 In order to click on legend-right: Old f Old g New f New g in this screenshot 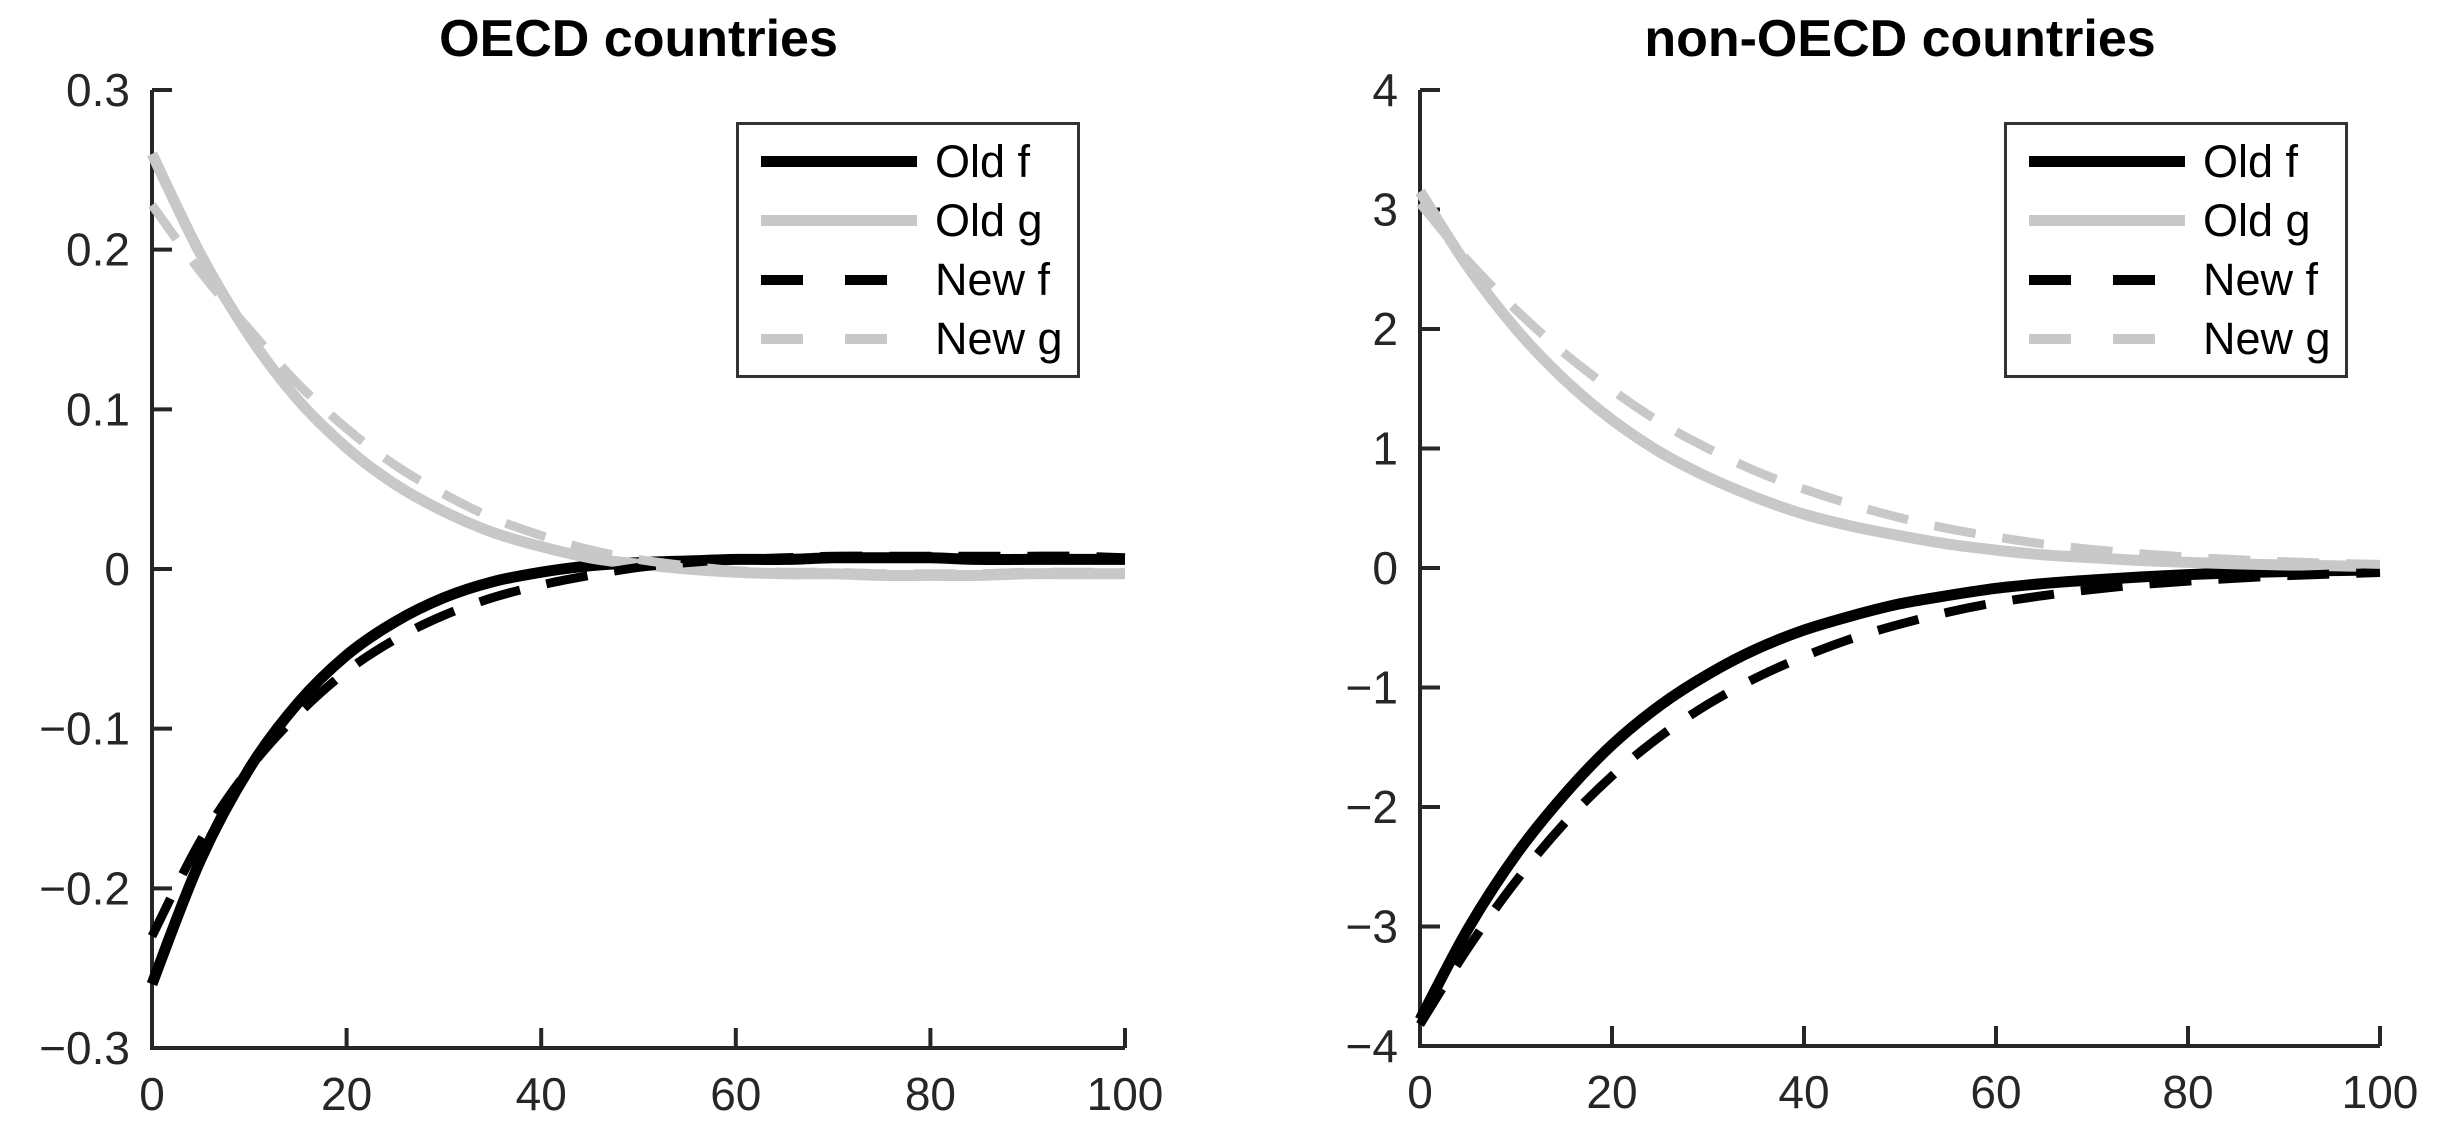, I will do `click(2176, 250)`.